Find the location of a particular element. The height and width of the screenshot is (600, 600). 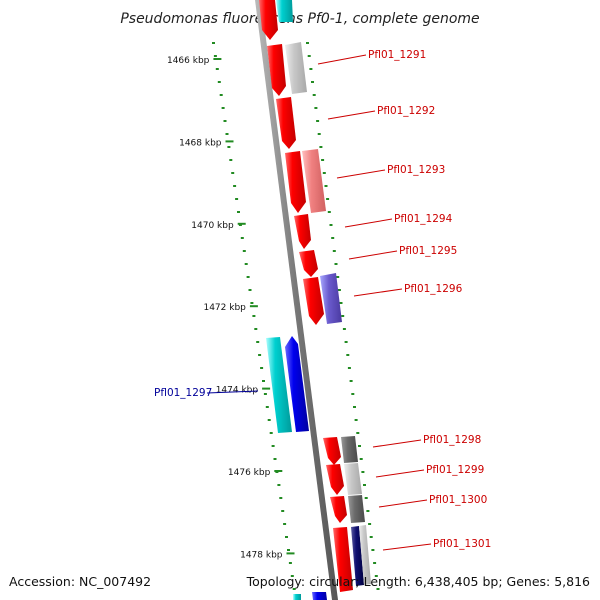

gene-label: Pfl01_1291 is located at coordinates (397, 55).